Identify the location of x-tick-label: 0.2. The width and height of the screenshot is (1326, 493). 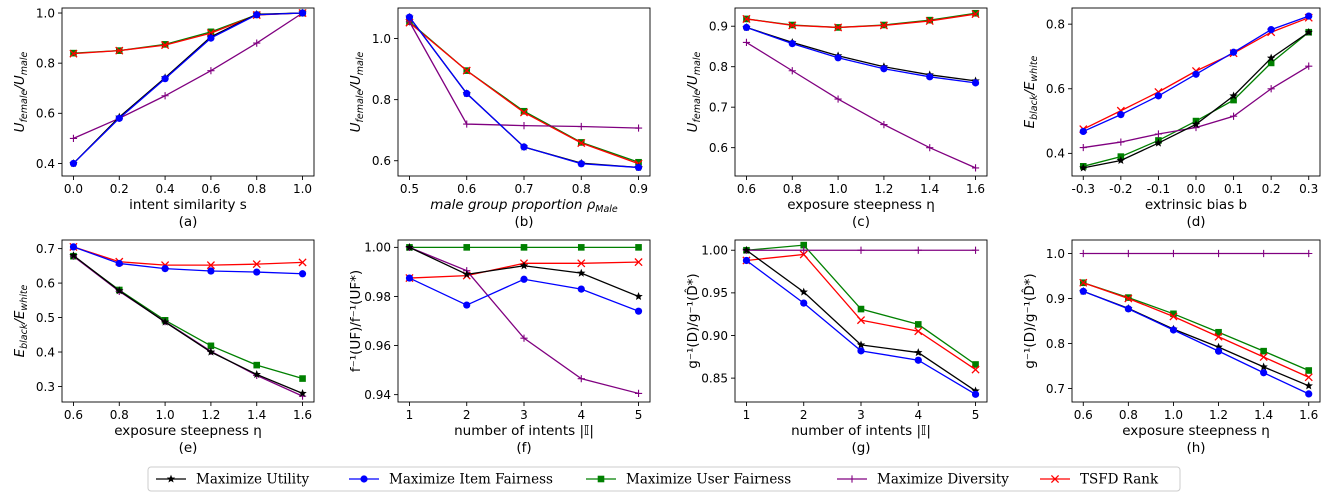
(119, 189).